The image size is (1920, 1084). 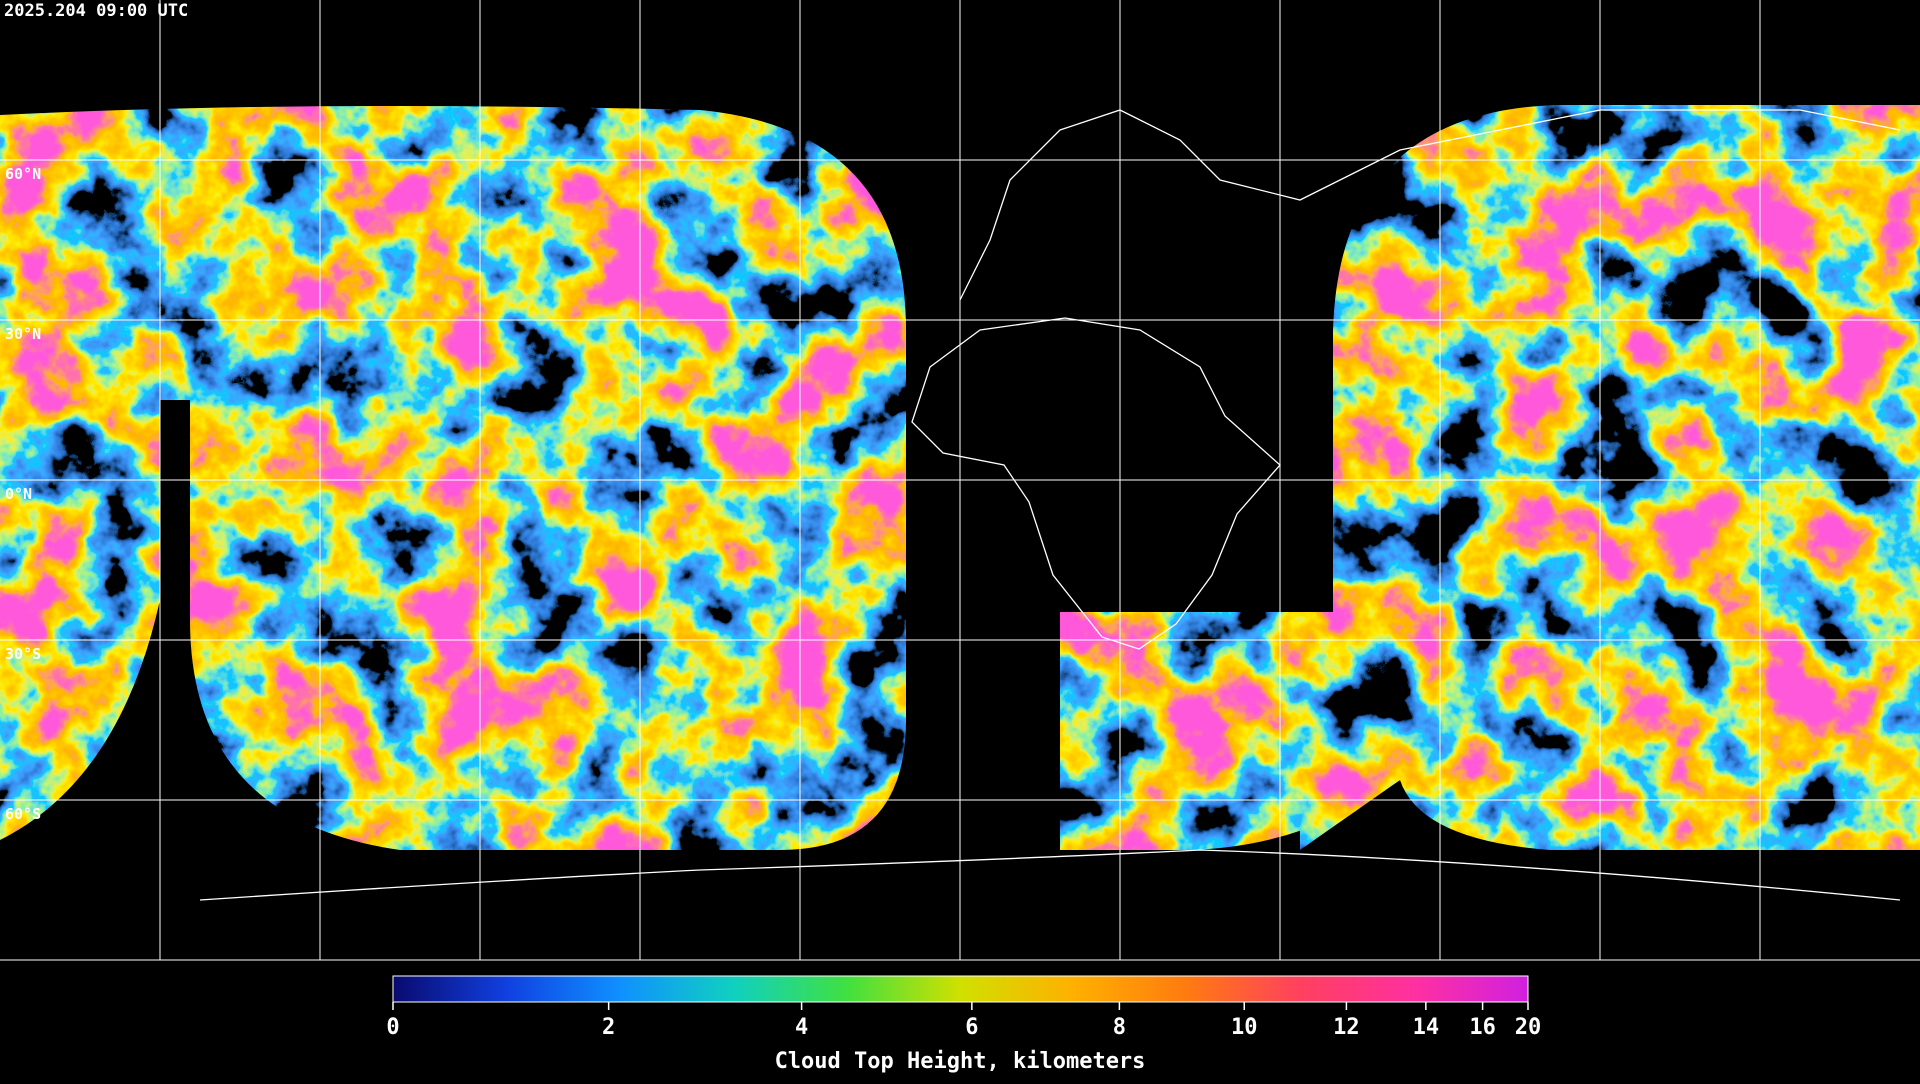 I want to click on colorbar-tick-label: 2, so click(x=608, y=1027).